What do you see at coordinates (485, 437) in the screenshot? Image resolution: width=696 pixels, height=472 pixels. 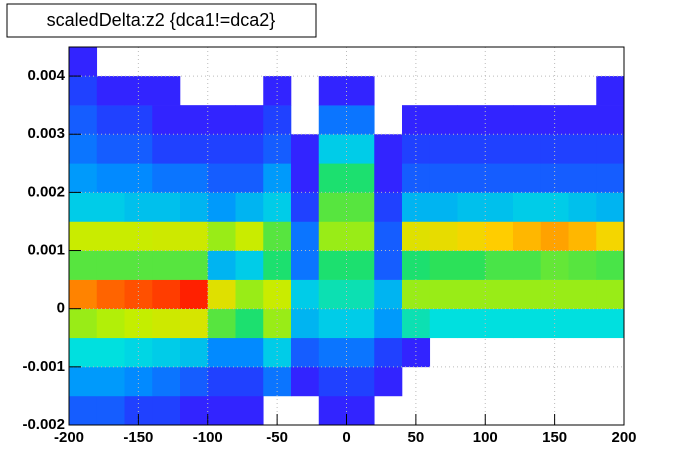 I see `x-tick-label: 100` at bounding box center [485, 437].